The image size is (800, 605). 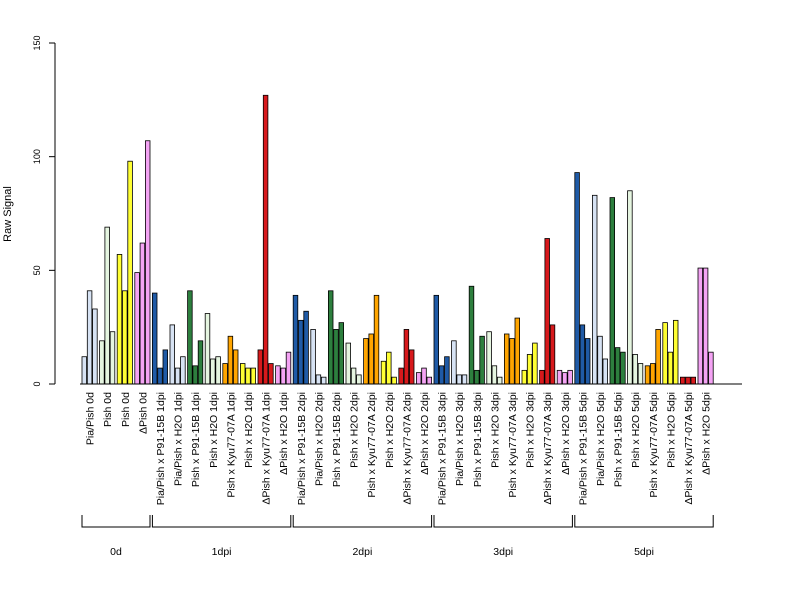 What do you see at coordinates (319, 439) in the screenshot?
I see `x-tick-label: Pia/Pish x H2O 2dpi` at bounding box center [319, 439].